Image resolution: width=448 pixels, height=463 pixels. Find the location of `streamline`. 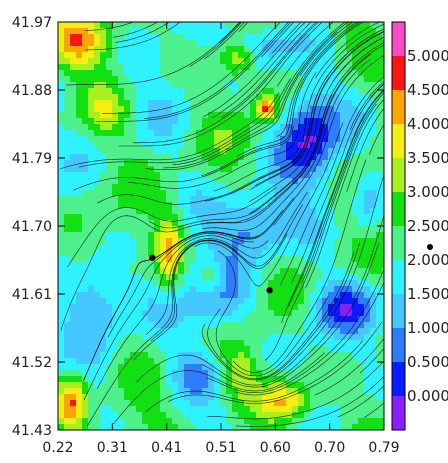

streamline is located at coordinates (254, 70).